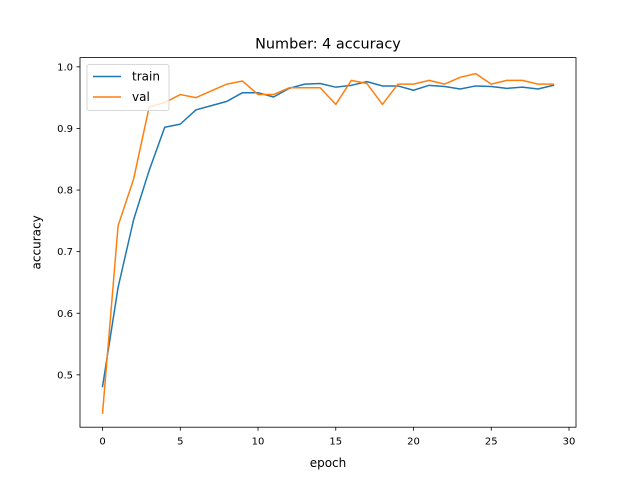  Describe the element at coordinates (569, 442) in the screenshot. I see `x-tick-label: 30` at that location.